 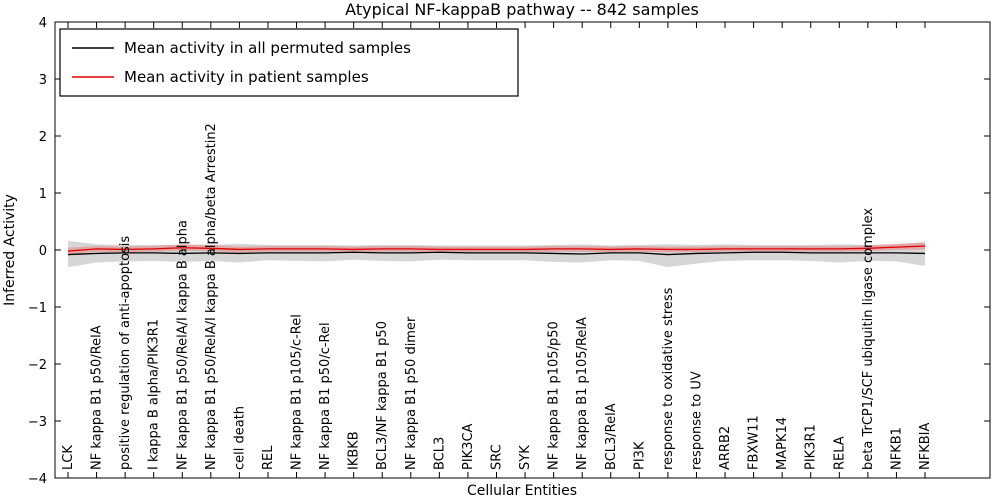 What do you see at coordinates (37, 365) in the screenshot?
I see `y-tick-label: −2` at bounding box center [37, 365].